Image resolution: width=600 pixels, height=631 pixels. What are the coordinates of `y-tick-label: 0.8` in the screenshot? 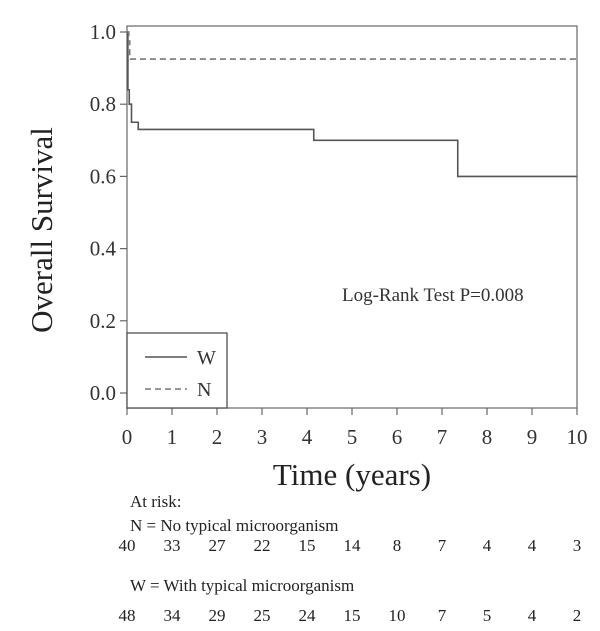 It's located at (103, 104).